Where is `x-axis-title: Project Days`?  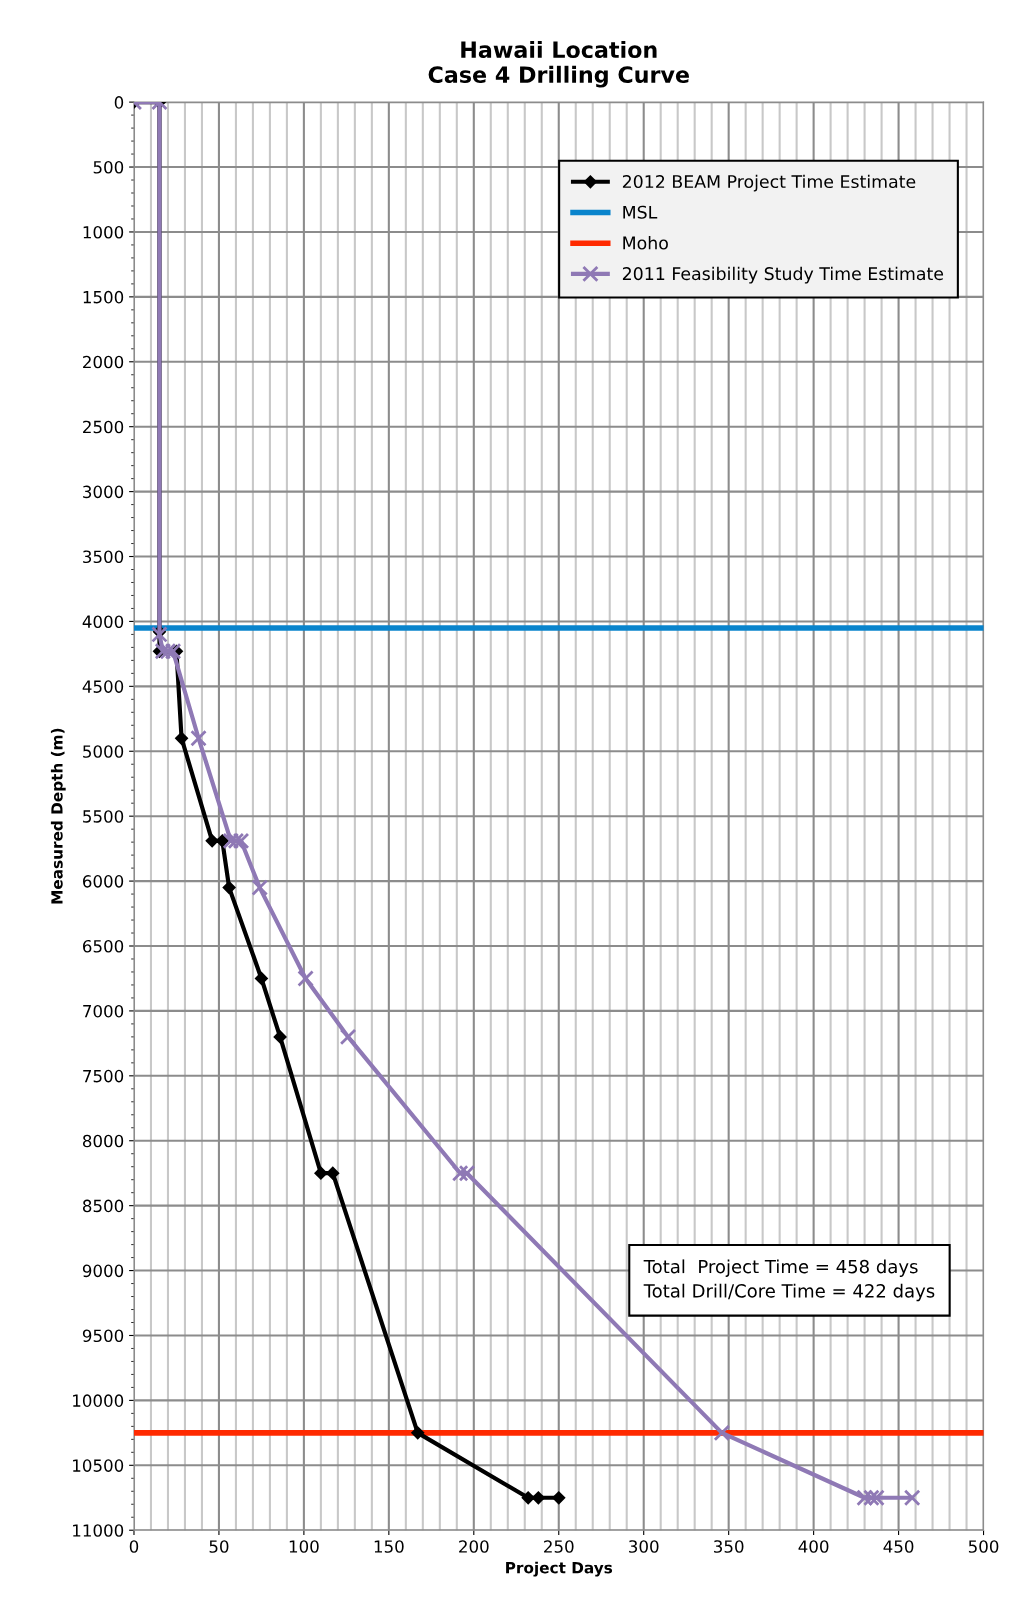 x-axis-title: Project Days is located at coordinates (559, 1569).